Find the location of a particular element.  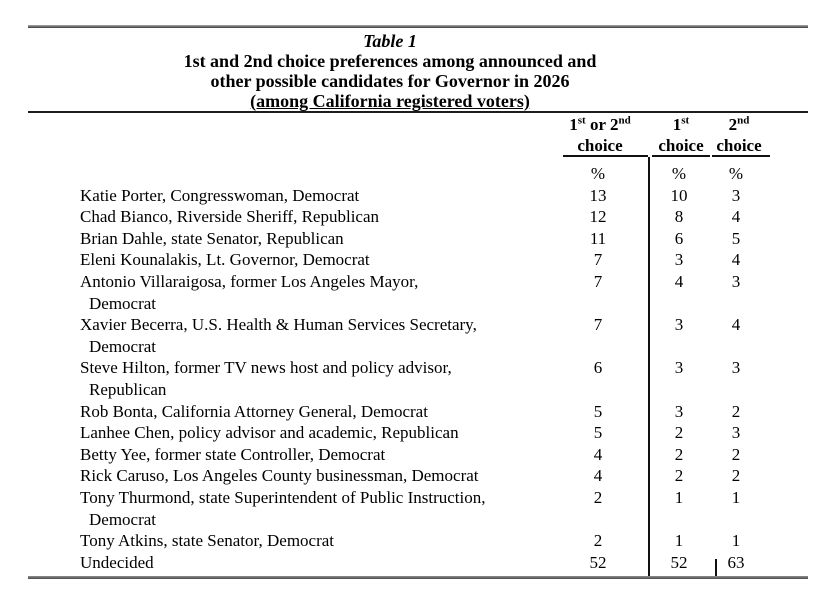

header-underline-col1 is located at coordinates (605, 156).